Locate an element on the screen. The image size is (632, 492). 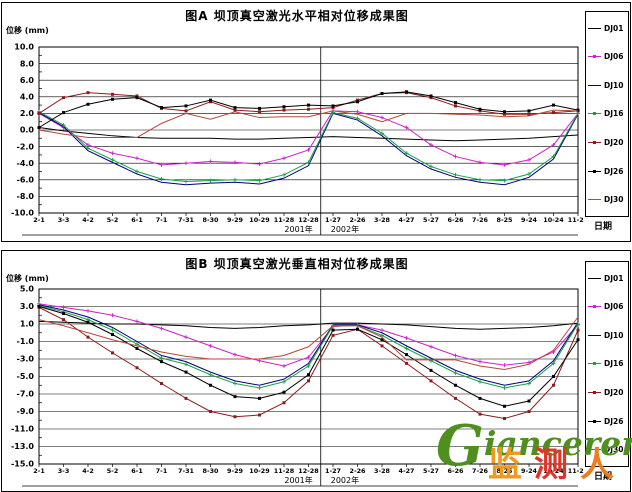
chart-b-legend: DJ01 DJ06 DJ10 DJ16 DJ20 DJ26 DJ30 is located at coordinates (607, 364).